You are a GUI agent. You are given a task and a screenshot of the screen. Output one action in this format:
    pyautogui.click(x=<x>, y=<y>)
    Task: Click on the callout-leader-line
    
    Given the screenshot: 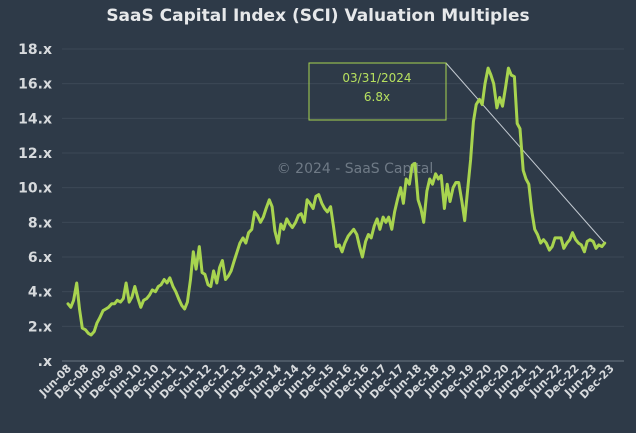 What is the action you would take?
    pyautogui.click(x=525, y=153)
    